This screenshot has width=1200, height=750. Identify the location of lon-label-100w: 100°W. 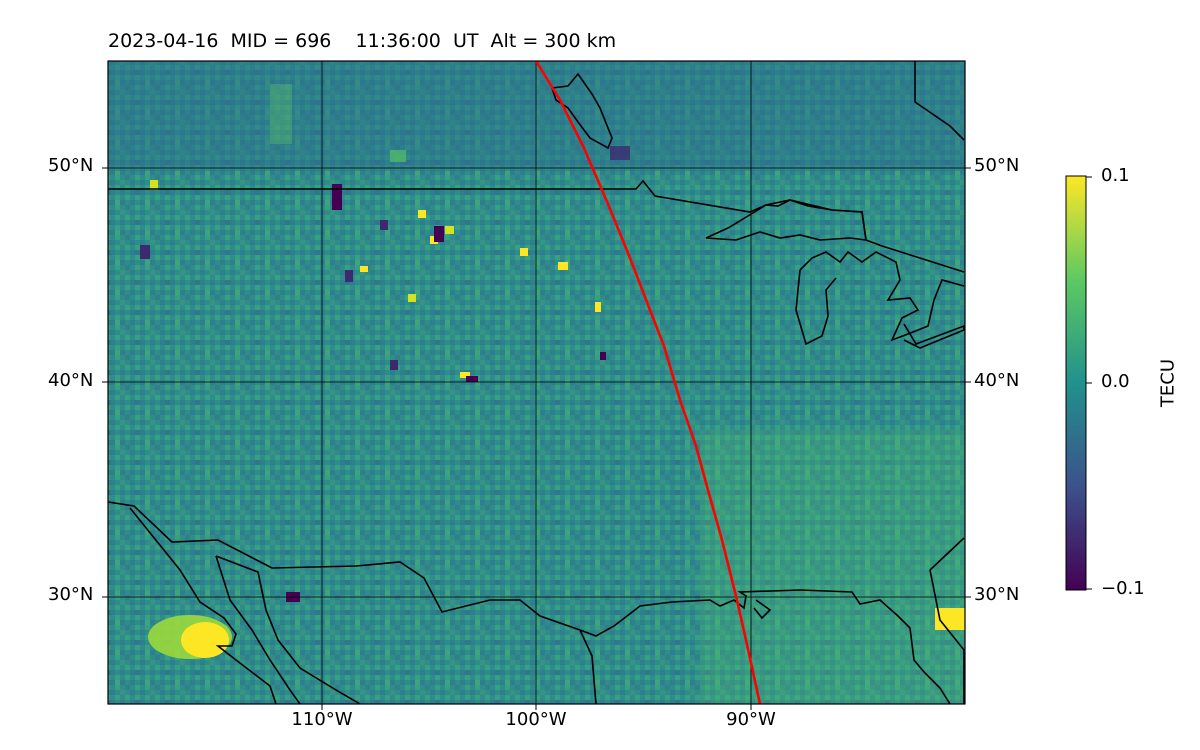
(536, 719).